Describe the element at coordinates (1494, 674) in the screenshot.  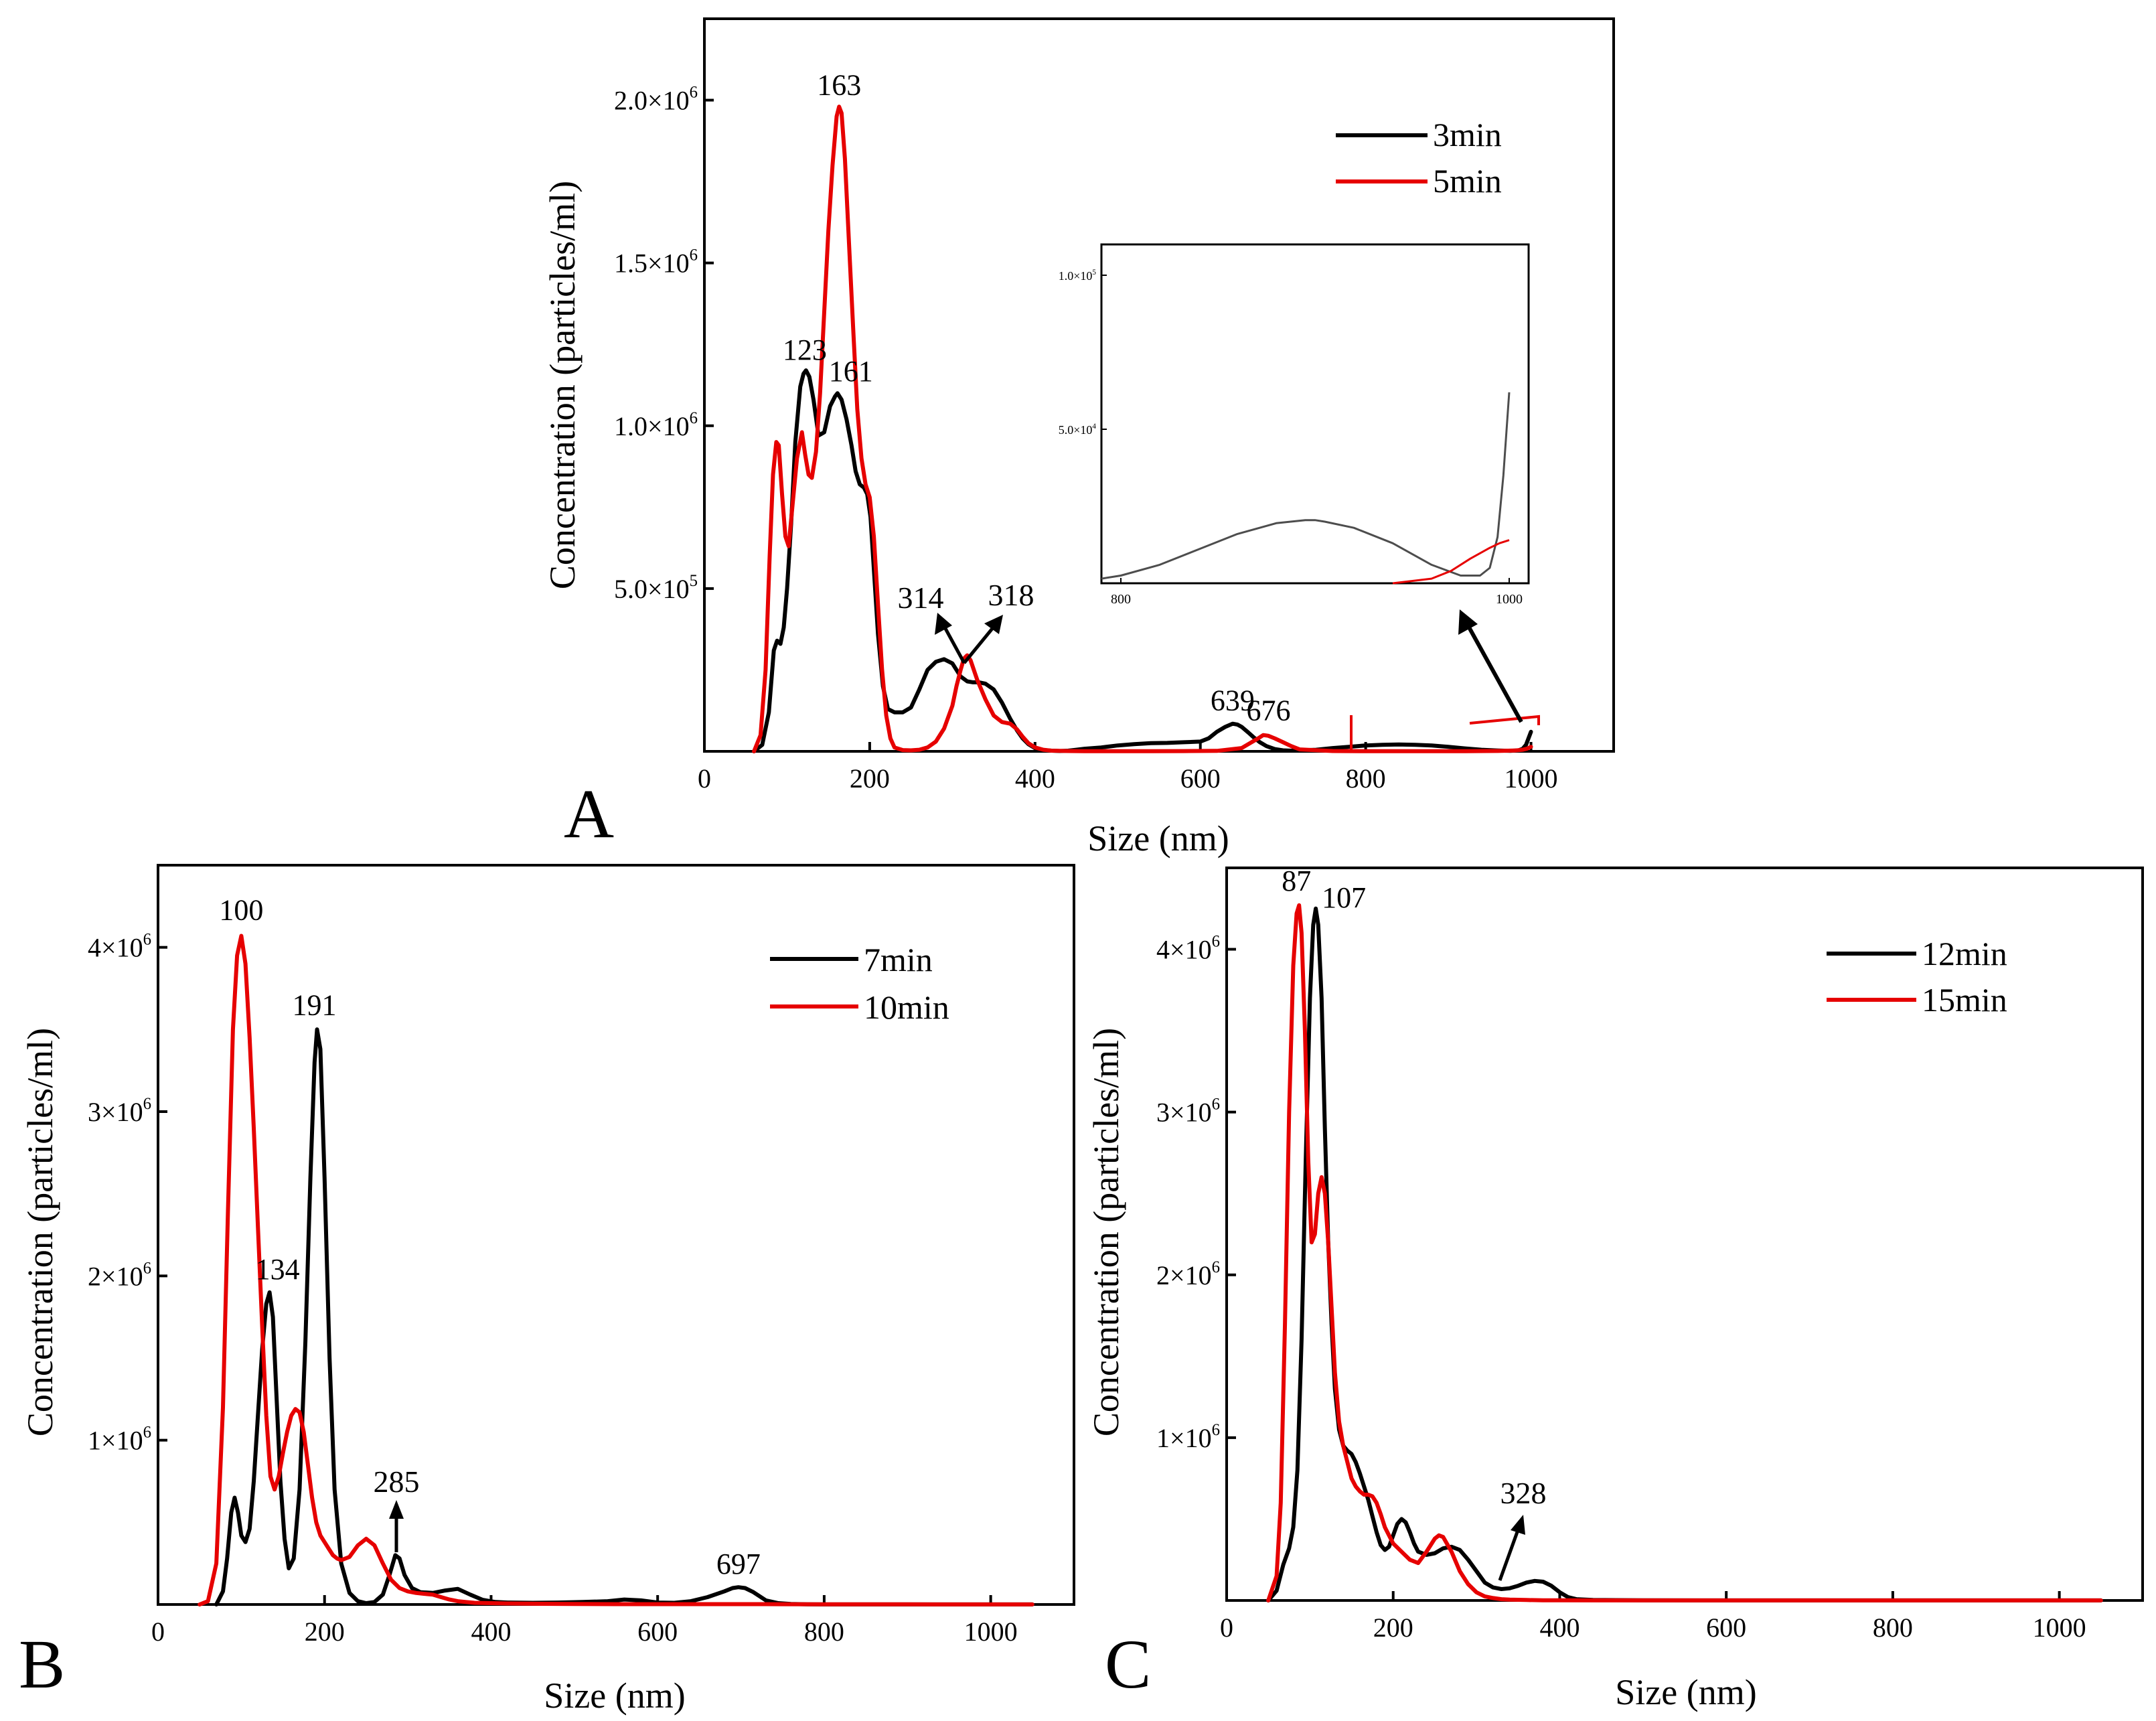
I see `inset-zoom-arrow` at that location.